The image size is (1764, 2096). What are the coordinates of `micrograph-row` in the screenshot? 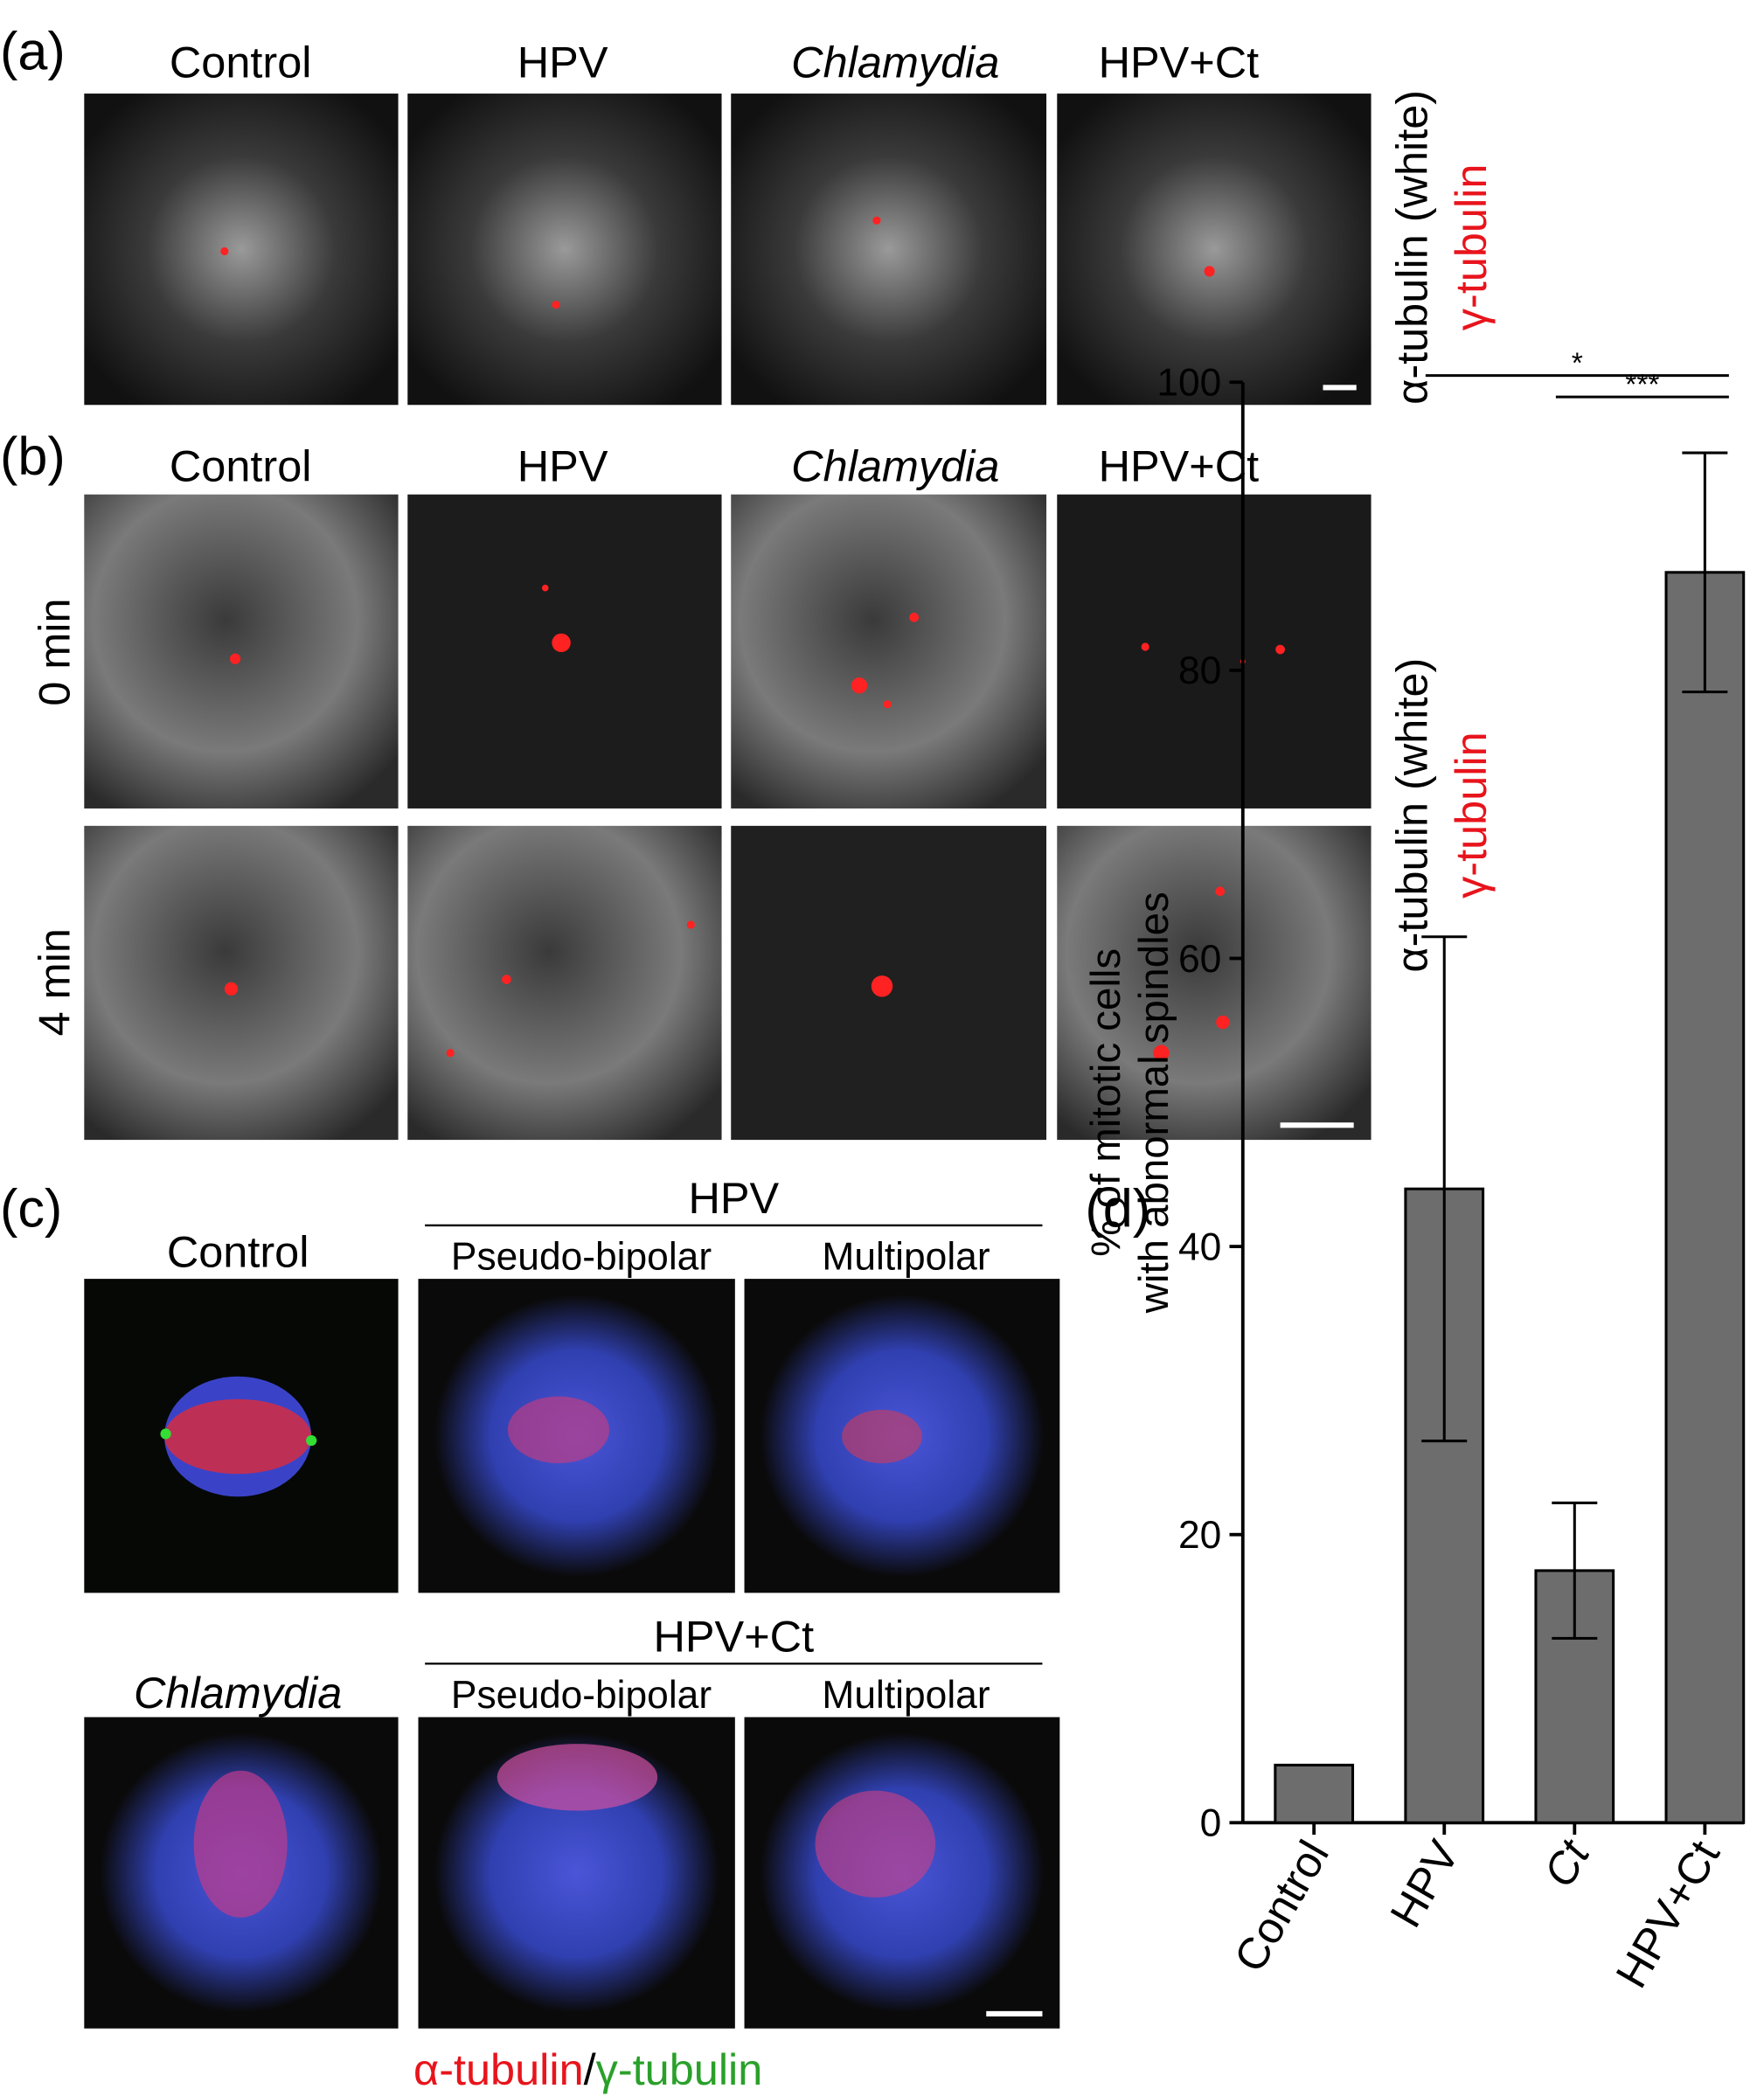 It's located at (728, 250).